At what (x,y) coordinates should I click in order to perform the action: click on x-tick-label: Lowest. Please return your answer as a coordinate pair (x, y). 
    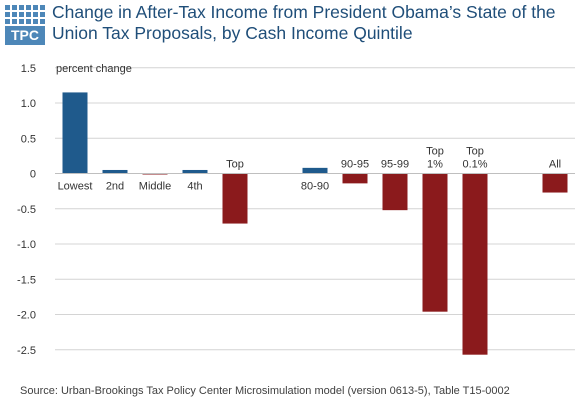
    Looking at the image, I should click on (75, 187).